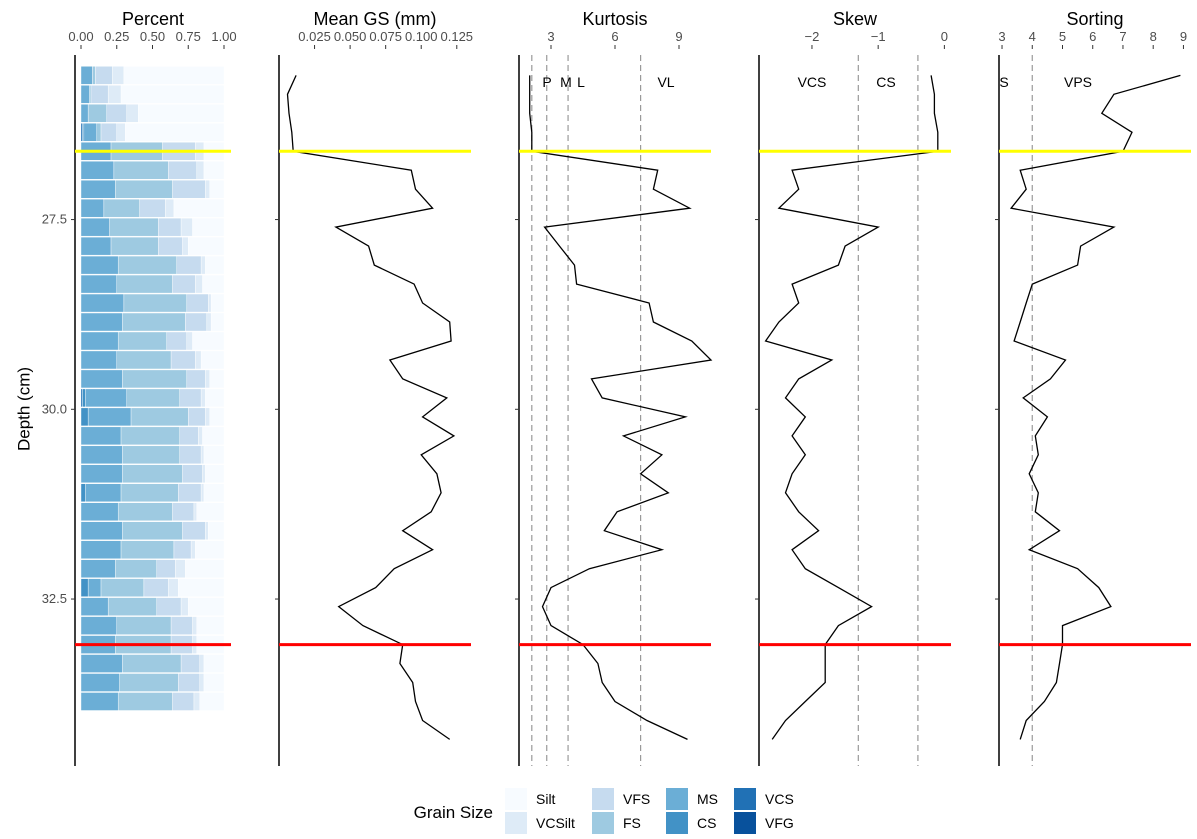 The width and height of the screenshot is (1197, 839). I want to click on x-tick-label: 0.25, so click(116, 36).